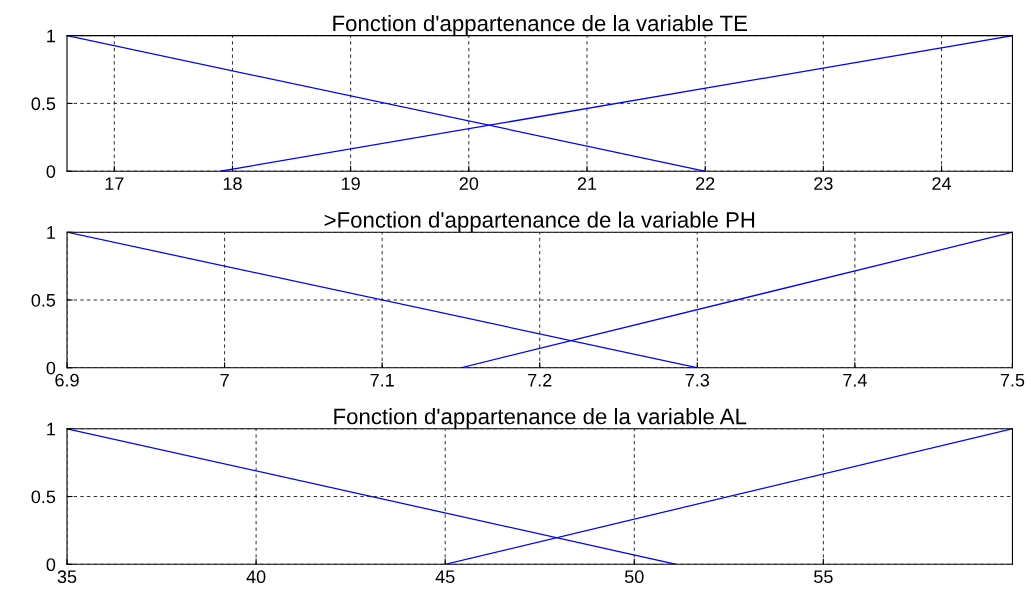 This screenshot has width=1031, height=594. I want to click on x-tick-label: 20, so click(469, 184).